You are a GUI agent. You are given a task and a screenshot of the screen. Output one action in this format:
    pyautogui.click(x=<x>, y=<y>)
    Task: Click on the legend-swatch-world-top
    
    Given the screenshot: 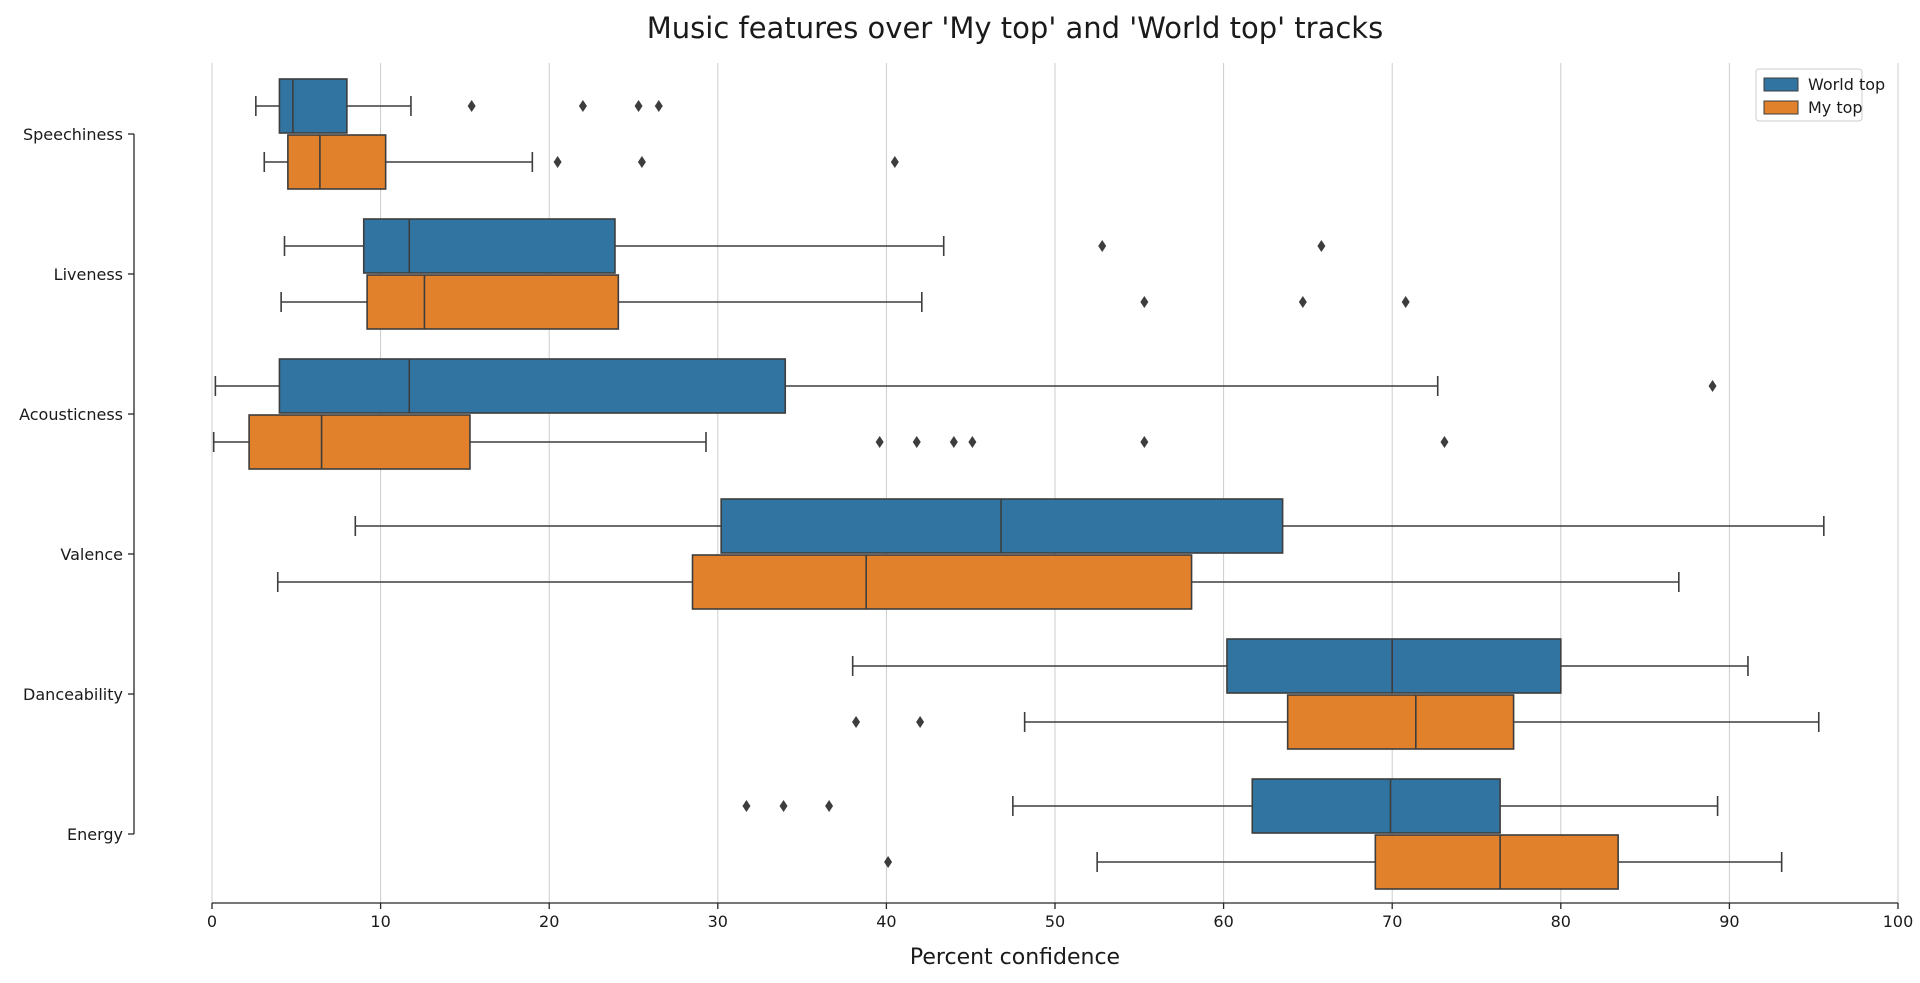 What is the action you would take?
    pyautogui.click(x=1781, y=84)
    